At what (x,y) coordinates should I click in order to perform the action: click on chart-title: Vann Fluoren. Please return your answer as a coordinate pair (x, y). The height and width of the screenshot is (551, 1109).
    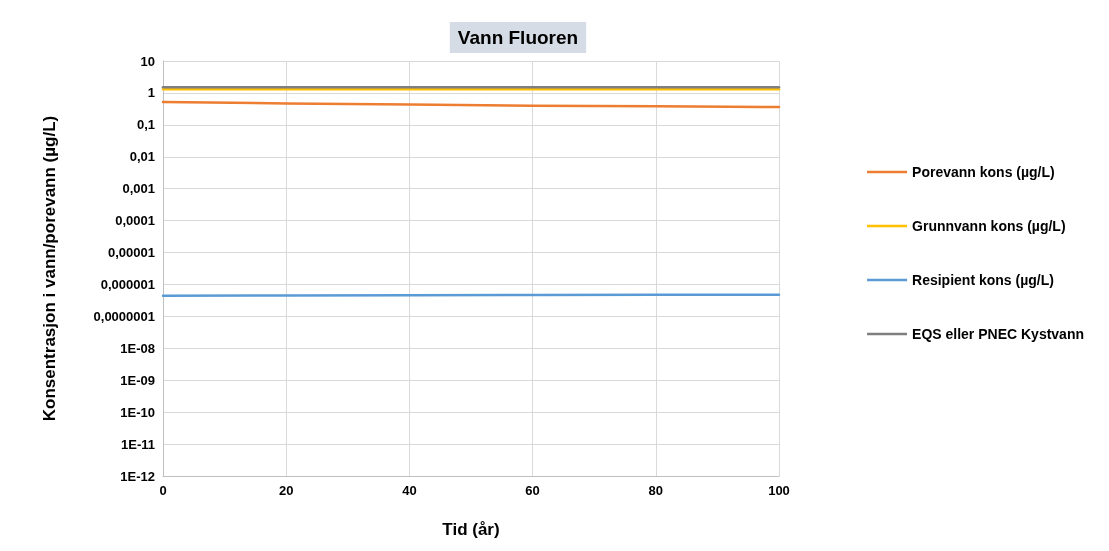
    Looking at the image, I should click on (518, 37).